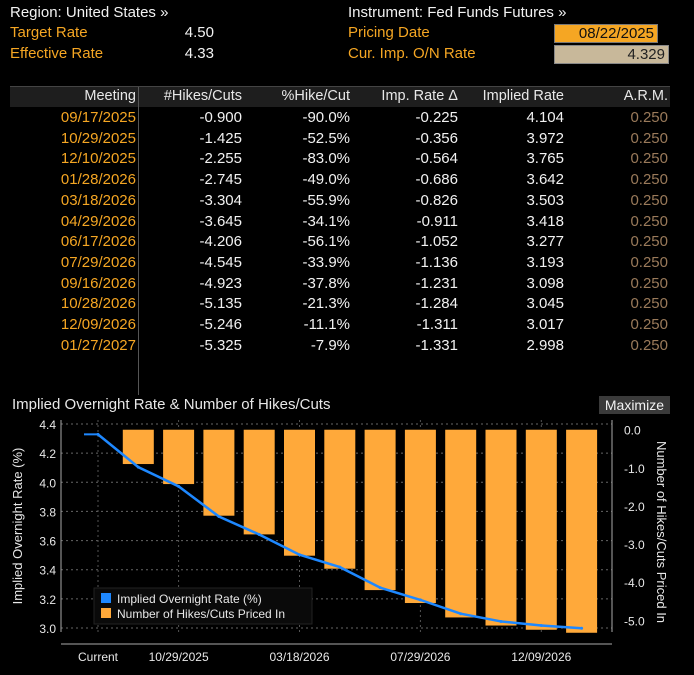  I want to click on pct-hike-cut-value: -11.1%, so click(326, 324).